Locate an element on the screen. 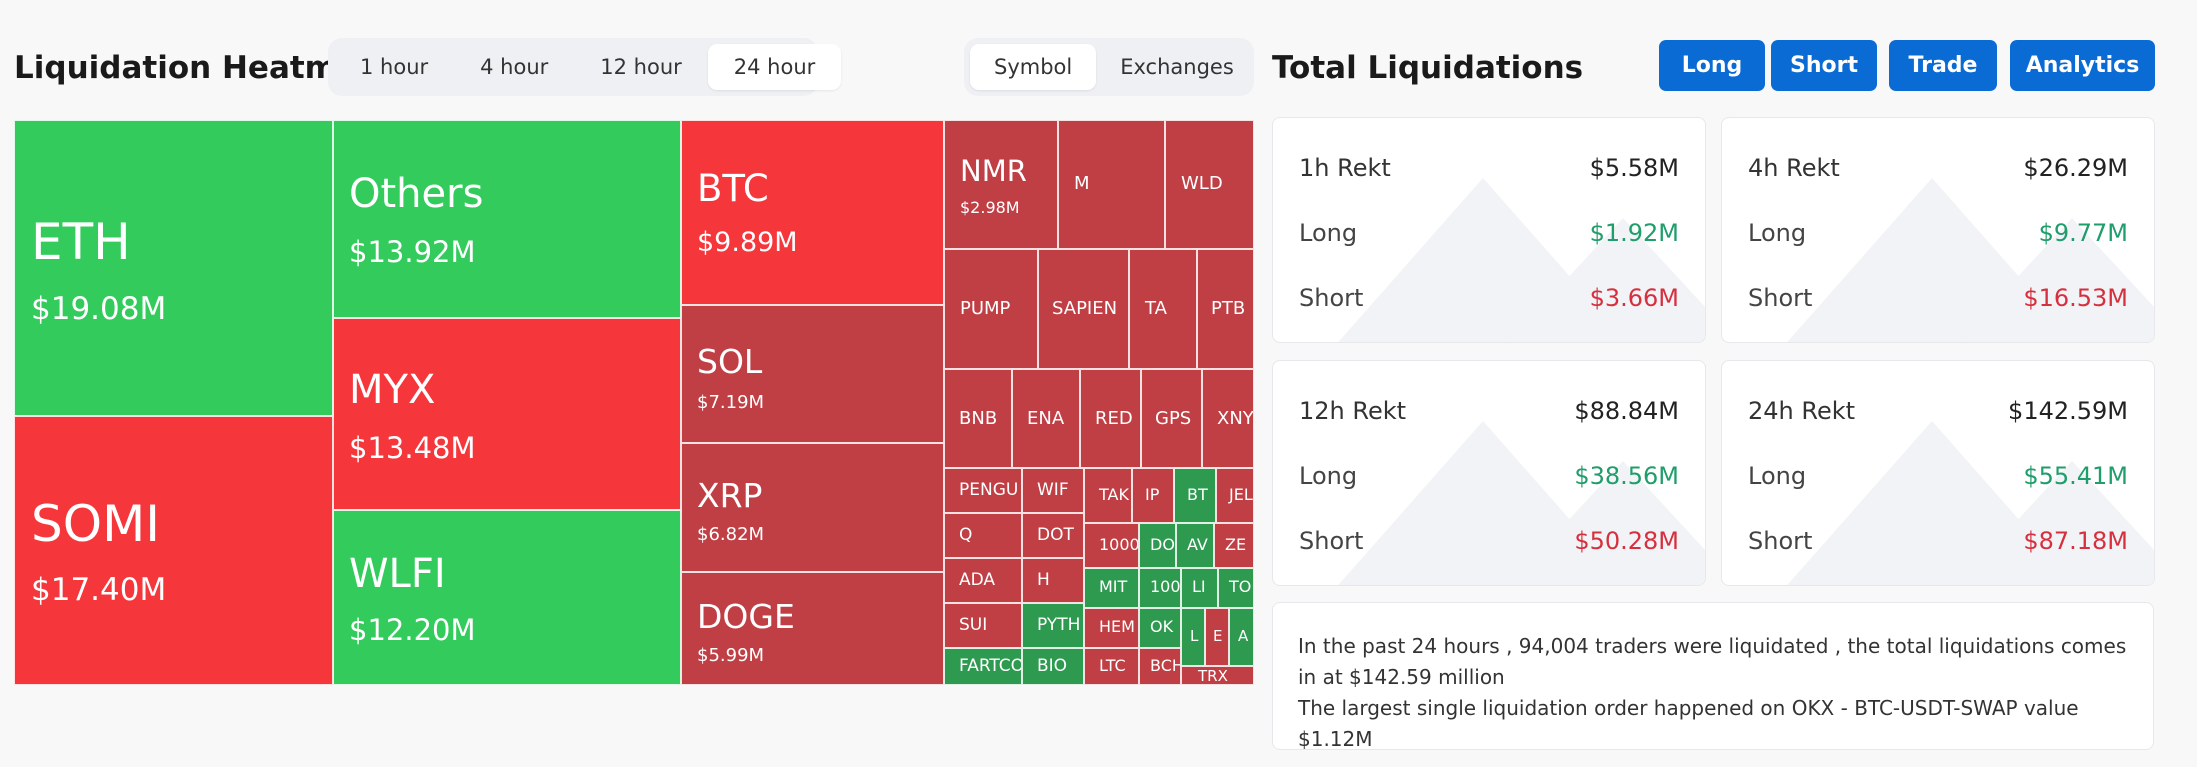 This screenshot has height=767, width=2197. tile-symbol: TO is located at coordinates (1240, 586).